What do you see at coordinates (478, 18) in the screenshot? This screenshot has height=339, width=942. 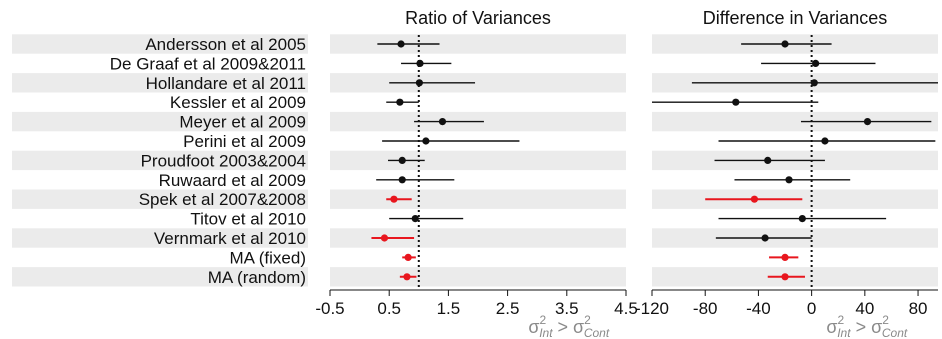 I see `panel-title: Ratio of Variances` at bounding box center [478, 18].